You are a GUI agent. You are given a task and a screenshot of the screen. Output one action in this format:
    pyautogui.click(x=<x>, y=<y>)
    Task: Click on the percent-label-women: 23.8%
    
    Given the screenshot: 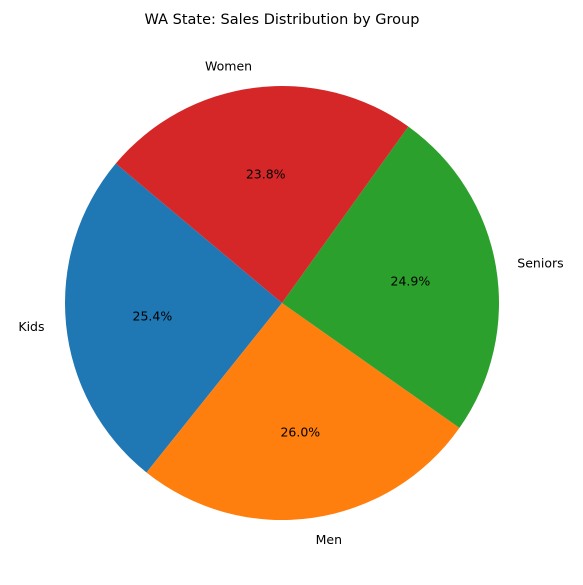 What is the action you would take?
    pyautogui.click(x=266, y=173)
    